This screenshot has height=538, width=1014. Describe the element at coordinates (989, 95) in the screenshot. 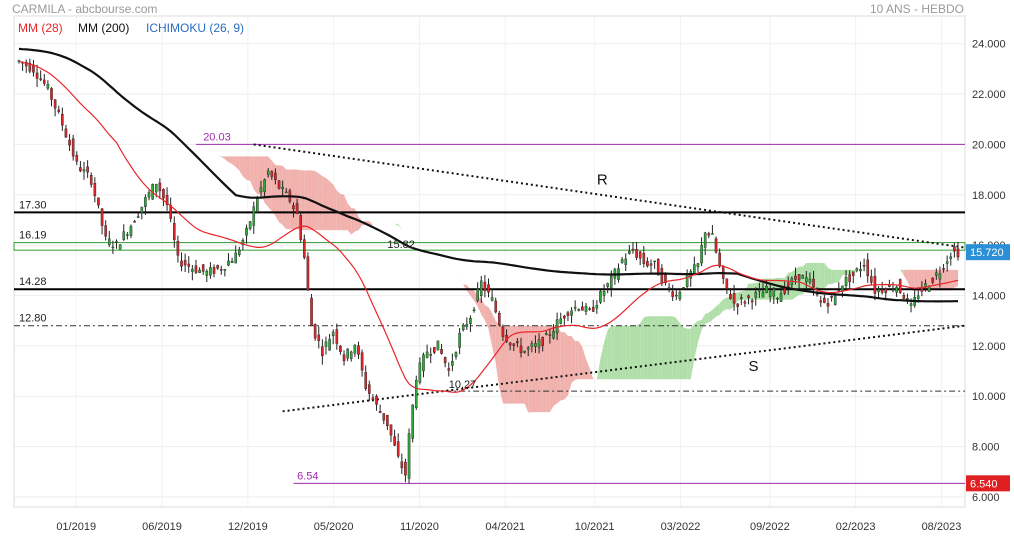

I see `y-tick-label: 22.000` at that location.